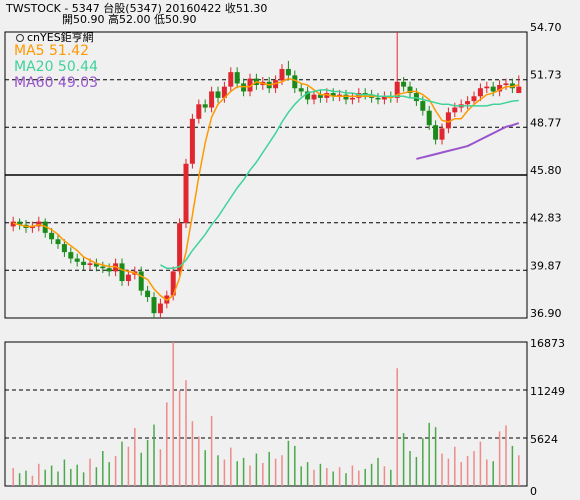 This screenshot has height=500, width=580. What do you see at coordinates (20, 38) in the screenshot?
I see `source-icon` at bounding box center [20, 38].